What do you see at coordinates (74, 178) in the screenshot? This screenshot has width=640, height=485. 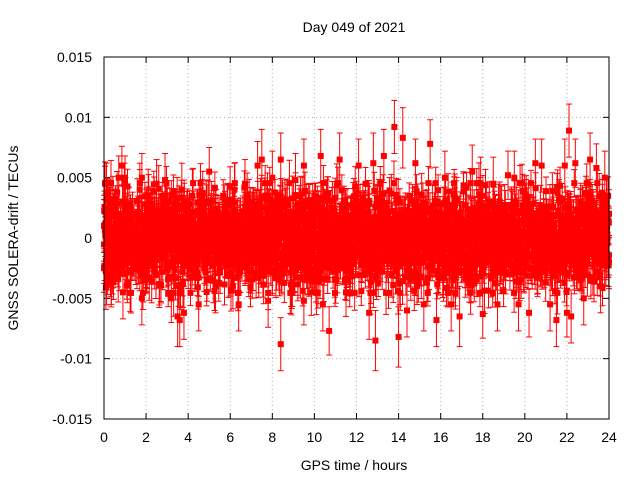 I see `y-tick-label: 0.005` at bounding box center [74, 178].